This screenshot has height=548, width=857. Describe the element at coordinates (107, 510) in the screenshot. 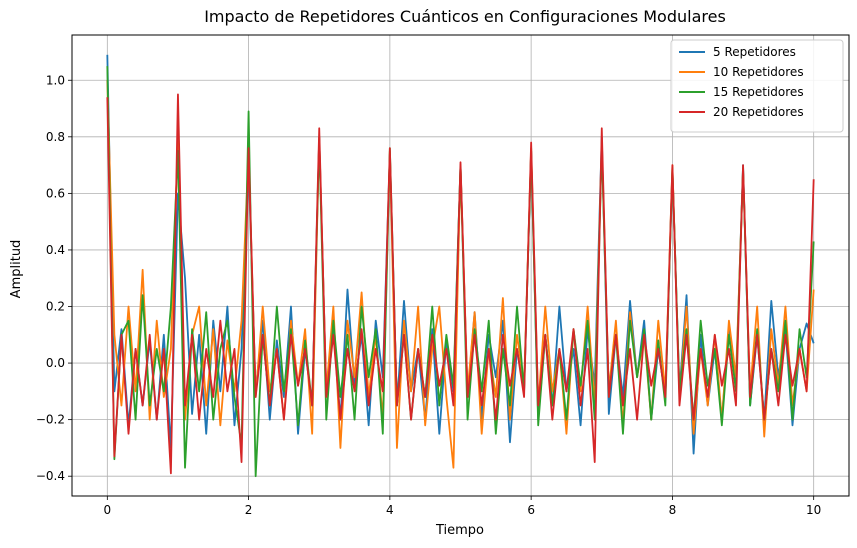

I see `x-tick-label: 0` at that location.